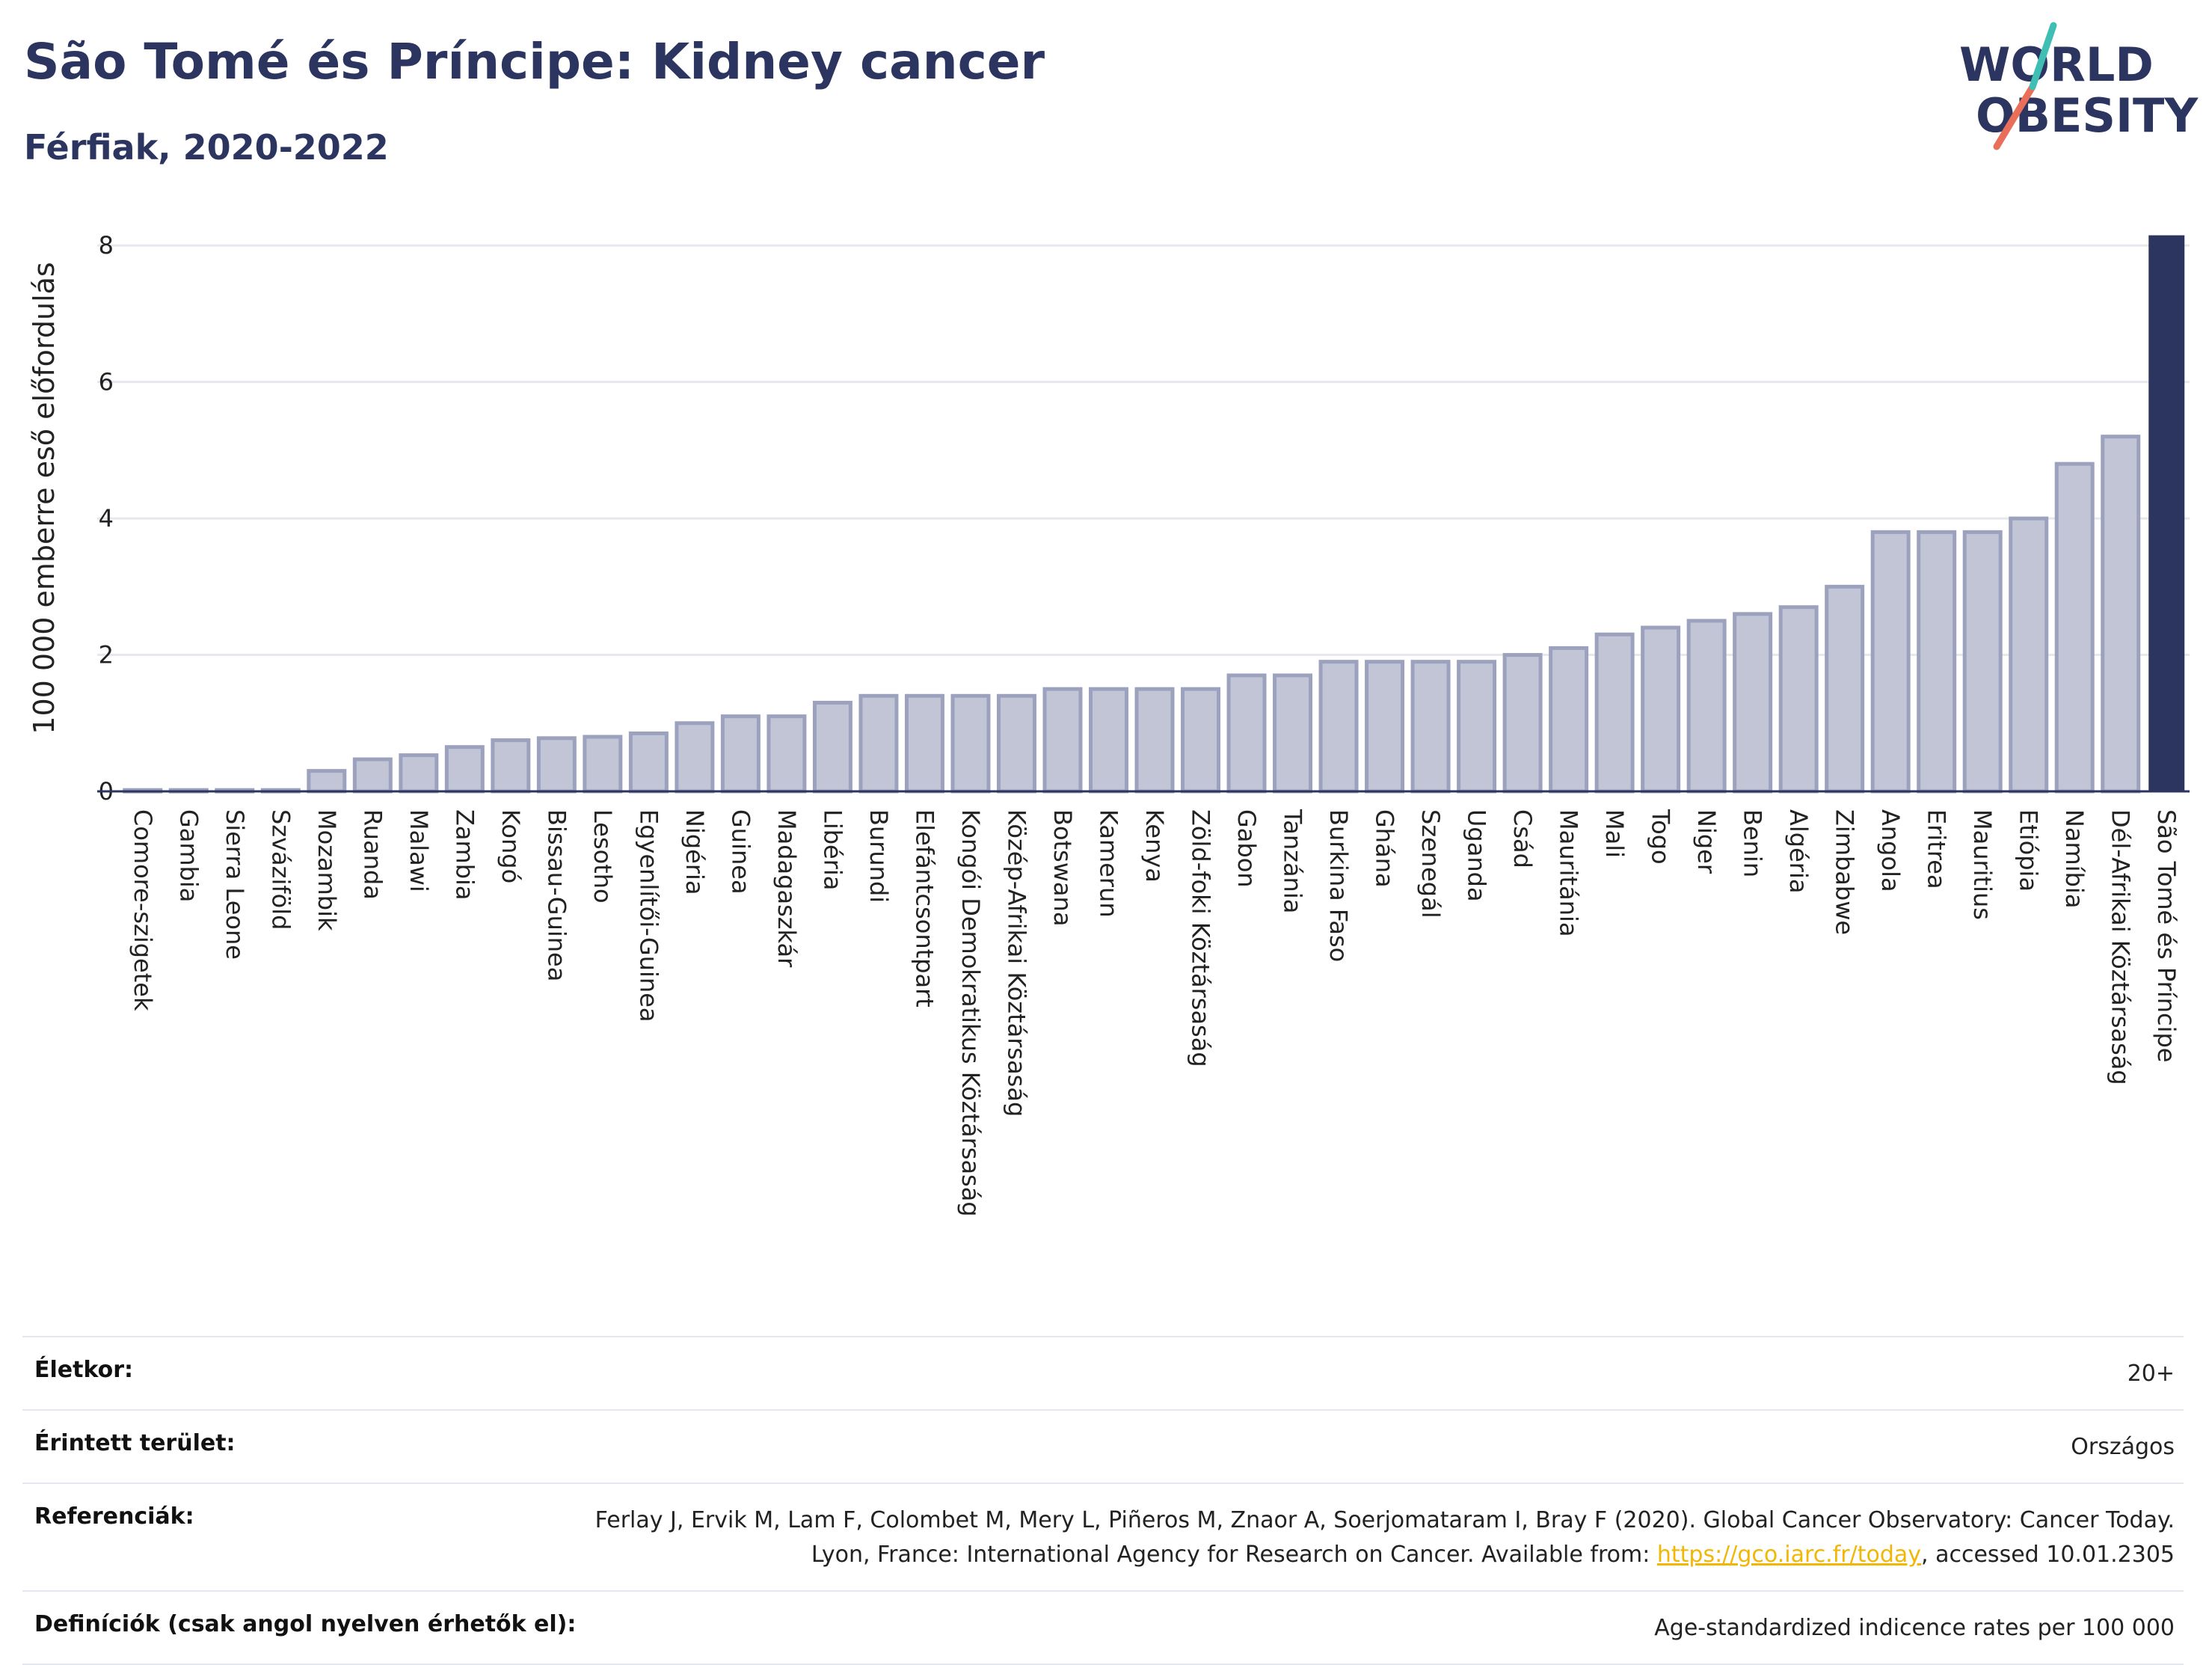 This screenshot has width=2212, height=1665. What do you see at coordinates (1798, 851) in the screenshot?
I see `x-tick-label: Algéria` at bounding box center [1798, 851].